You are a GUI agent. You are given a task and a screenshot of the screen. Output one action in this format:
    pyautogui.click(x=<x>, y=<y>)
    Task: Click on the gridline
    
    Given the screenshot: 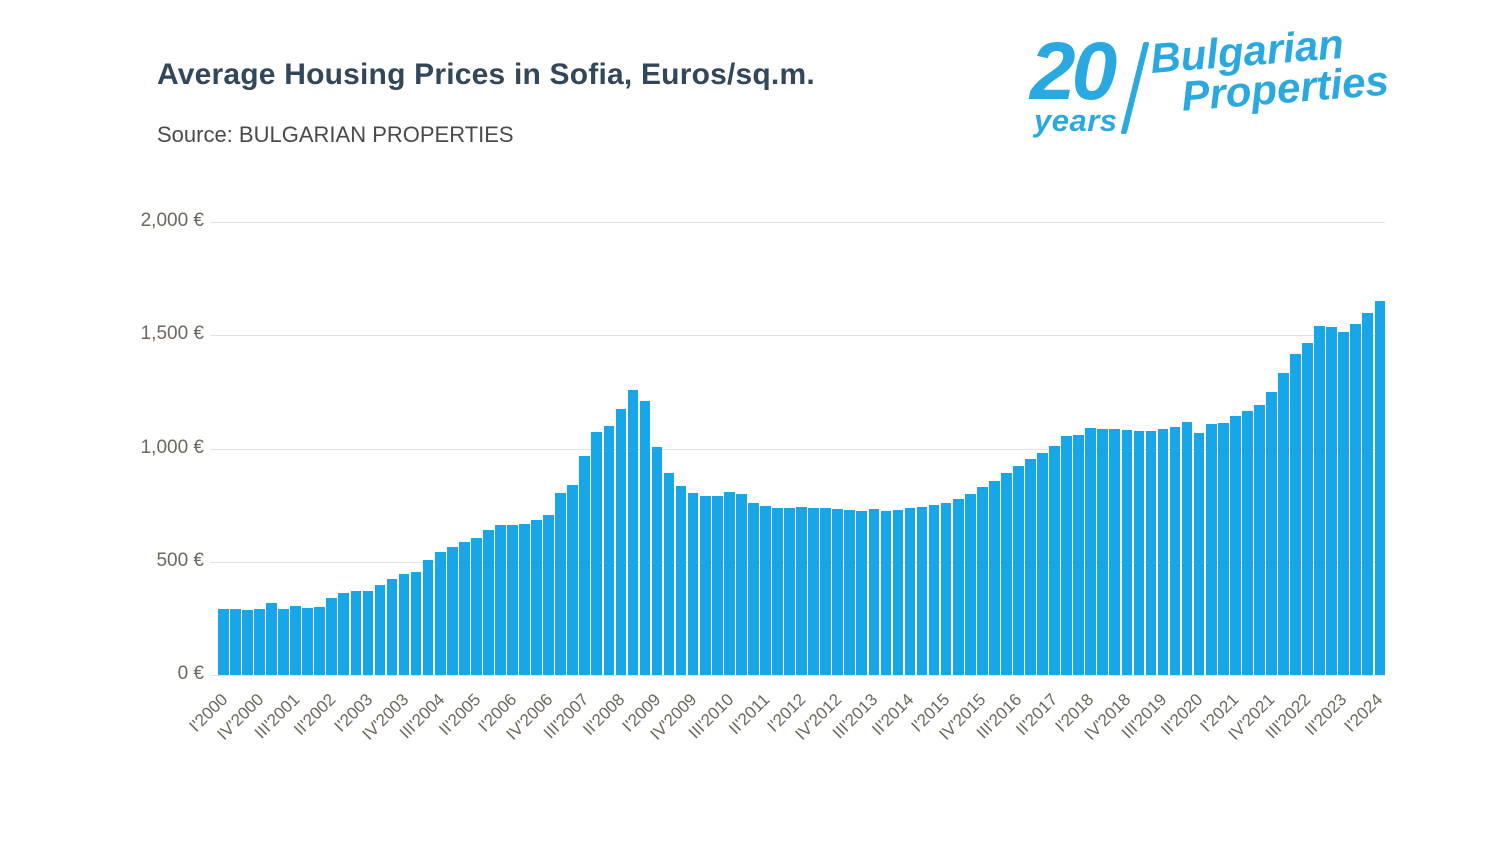 What is the action you would take?
    pyautogui.click(x=797, y=222)
    